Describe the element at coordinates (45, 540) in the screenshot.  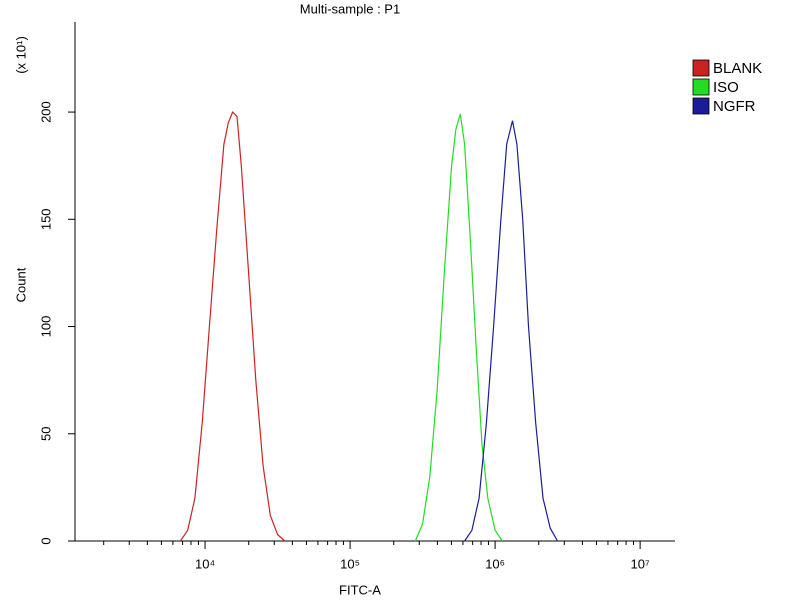
I see `y-tick-label: 0` at that location.